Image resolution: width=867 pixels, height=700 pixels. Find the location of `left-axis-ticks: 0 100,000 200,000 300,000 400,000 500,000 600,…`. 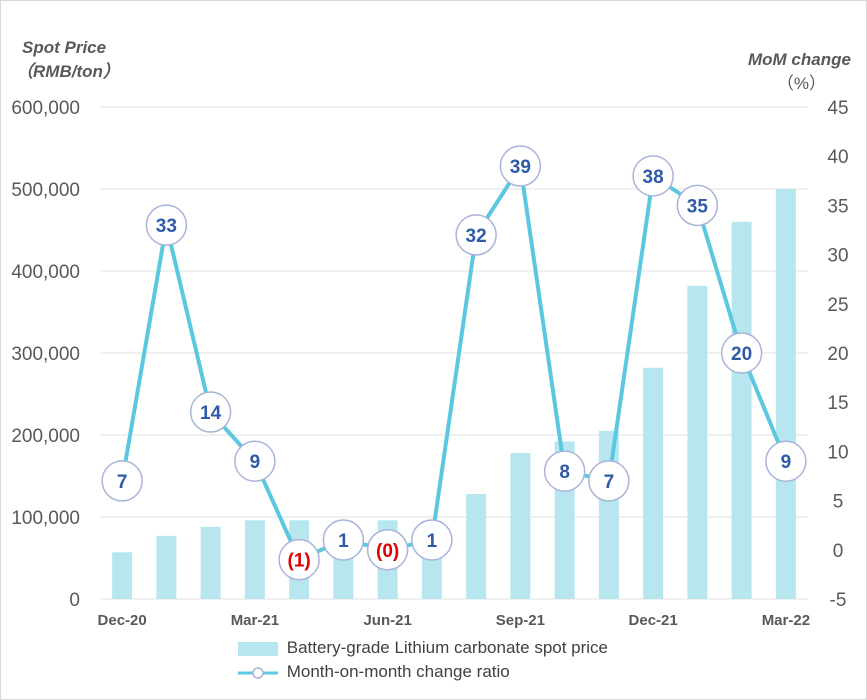

left-axis-ticks: 0 100,000 200,000 300,000 400,000 500,000 600,… is located at coordinates (45, 354).